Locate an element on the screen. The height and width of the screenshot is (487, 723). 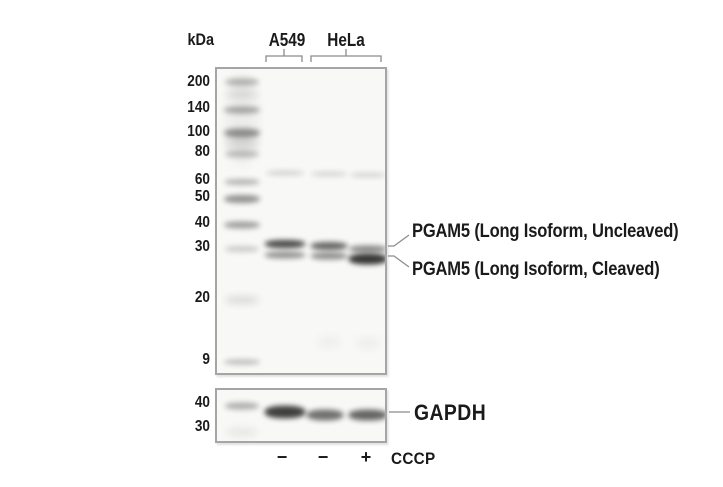
hela-lane-bracket is located at coordinates (346, 55).